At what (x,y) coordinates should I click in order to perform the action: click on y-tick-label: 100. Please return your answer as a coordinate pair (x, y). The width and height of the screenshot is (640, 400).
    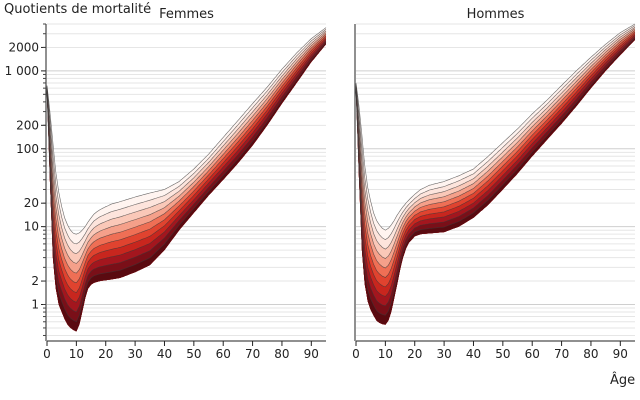
    Looking at the image, I should click on (27, 149).